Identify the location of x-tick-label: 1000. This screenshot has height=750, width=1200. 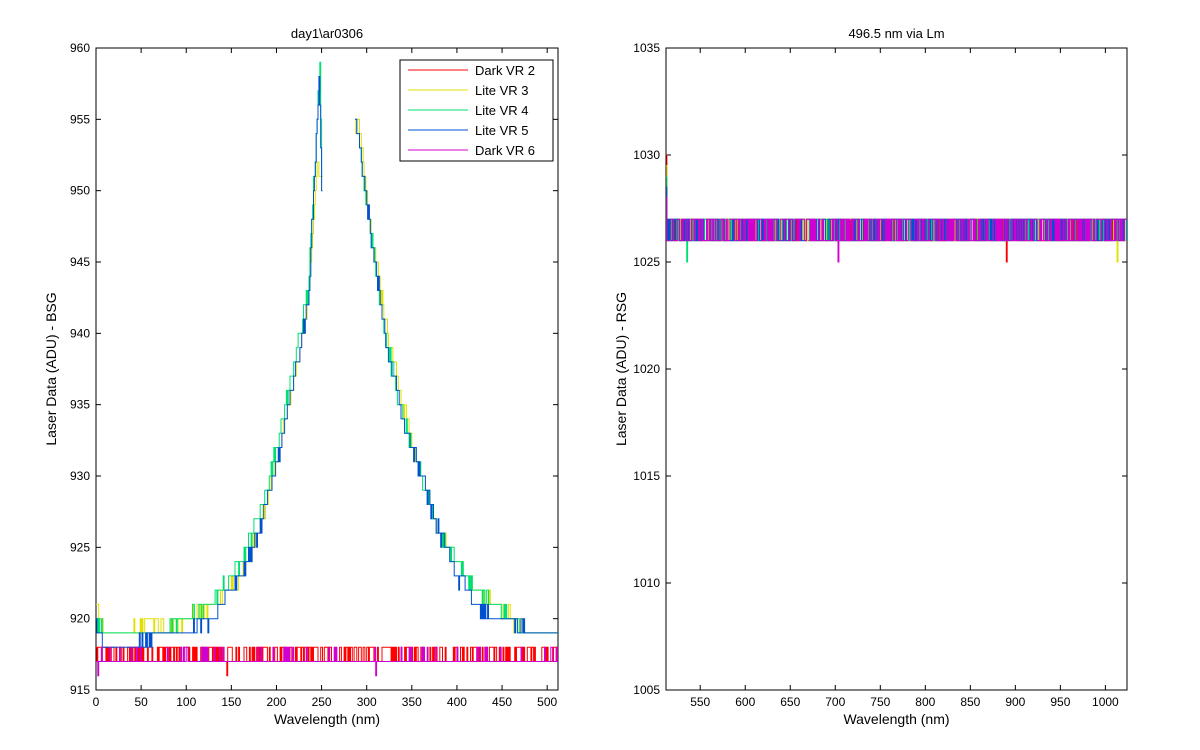
(1105, 702).